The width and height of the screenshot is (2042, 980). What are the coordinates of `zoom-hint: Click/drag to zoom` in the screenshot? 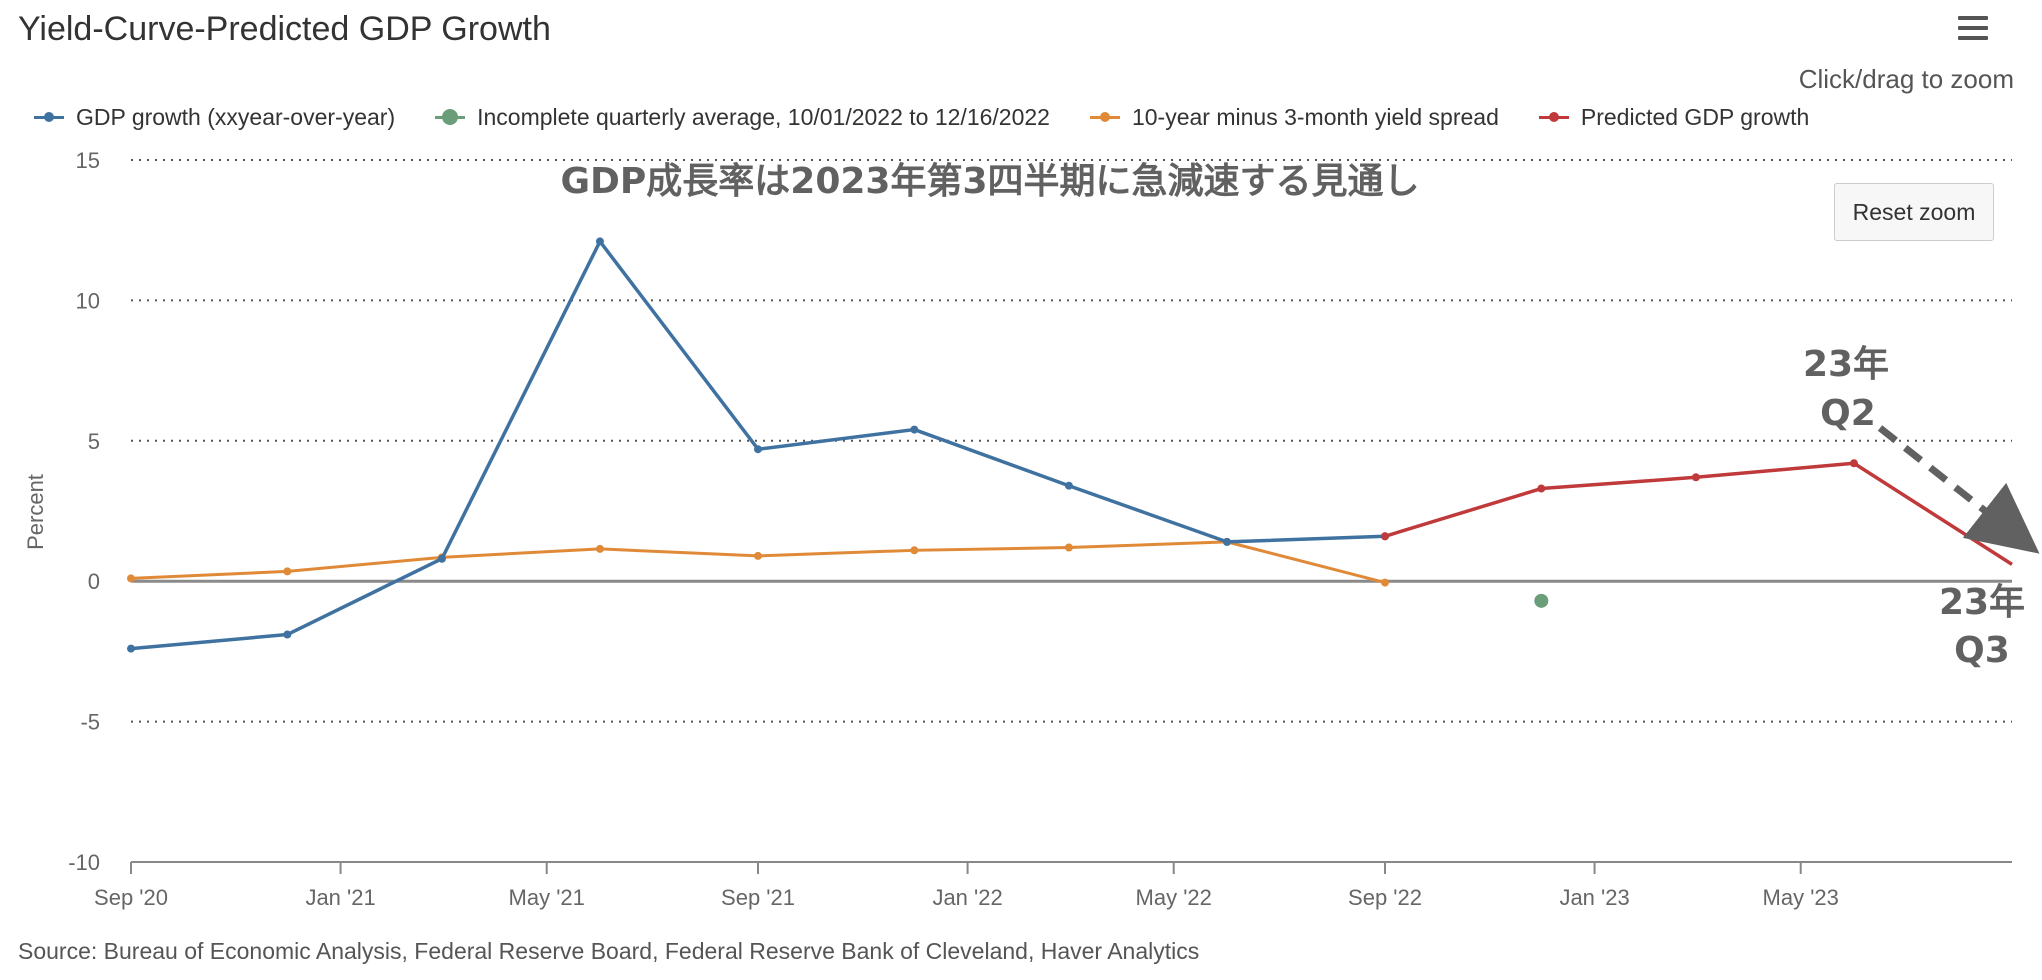 It's located at (1906, 79).